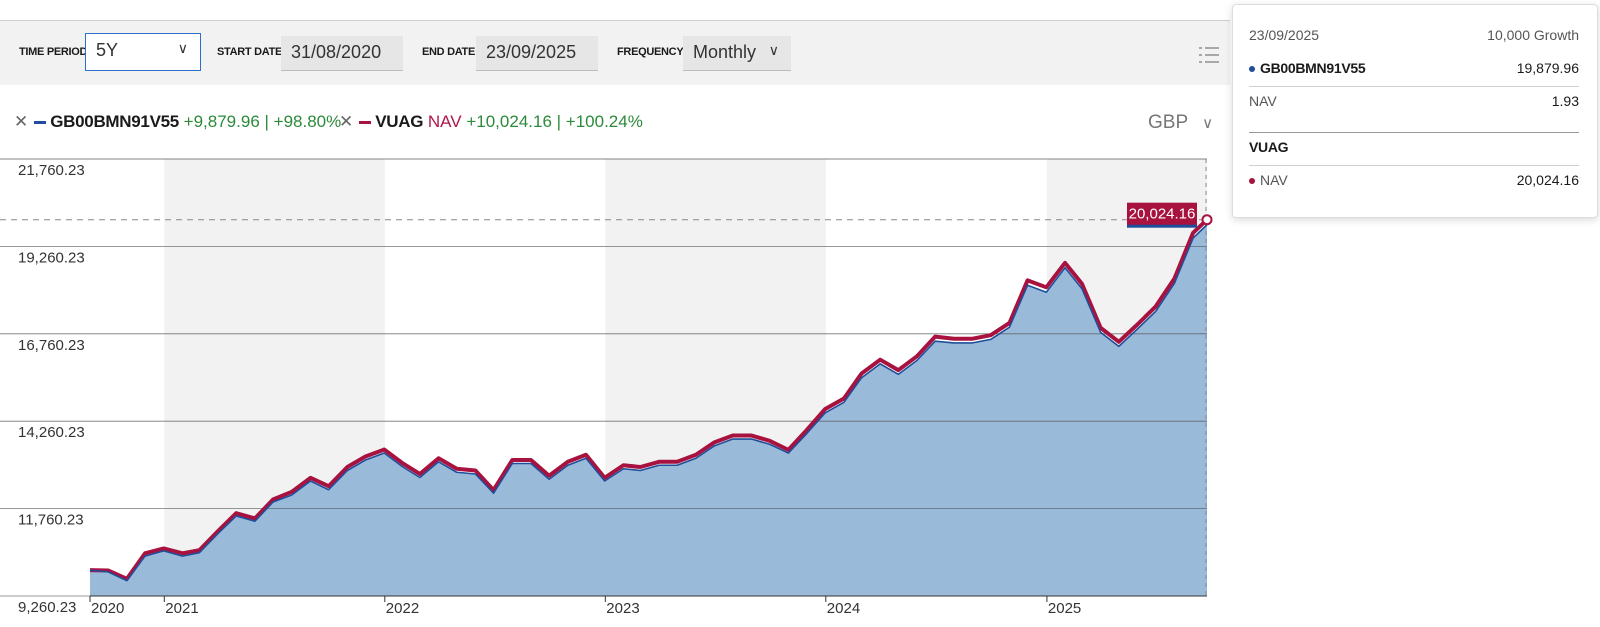  I want to click on tooltip-header: 10,000 Growth, so click(1533, 35).